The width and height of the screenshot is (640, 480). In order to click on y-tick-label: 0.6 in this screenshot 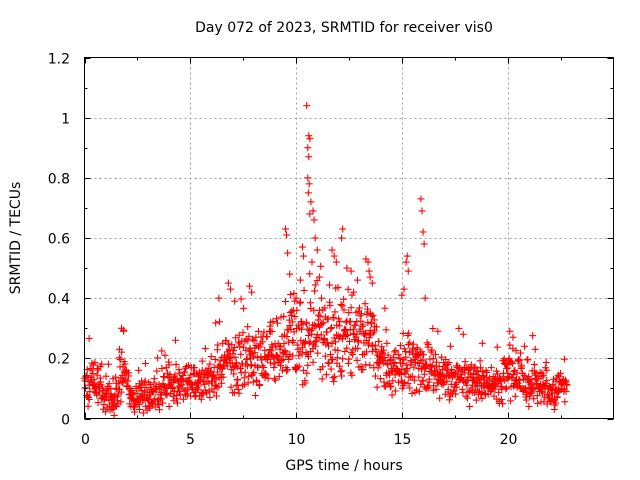, I will do `click(59, 240)`.